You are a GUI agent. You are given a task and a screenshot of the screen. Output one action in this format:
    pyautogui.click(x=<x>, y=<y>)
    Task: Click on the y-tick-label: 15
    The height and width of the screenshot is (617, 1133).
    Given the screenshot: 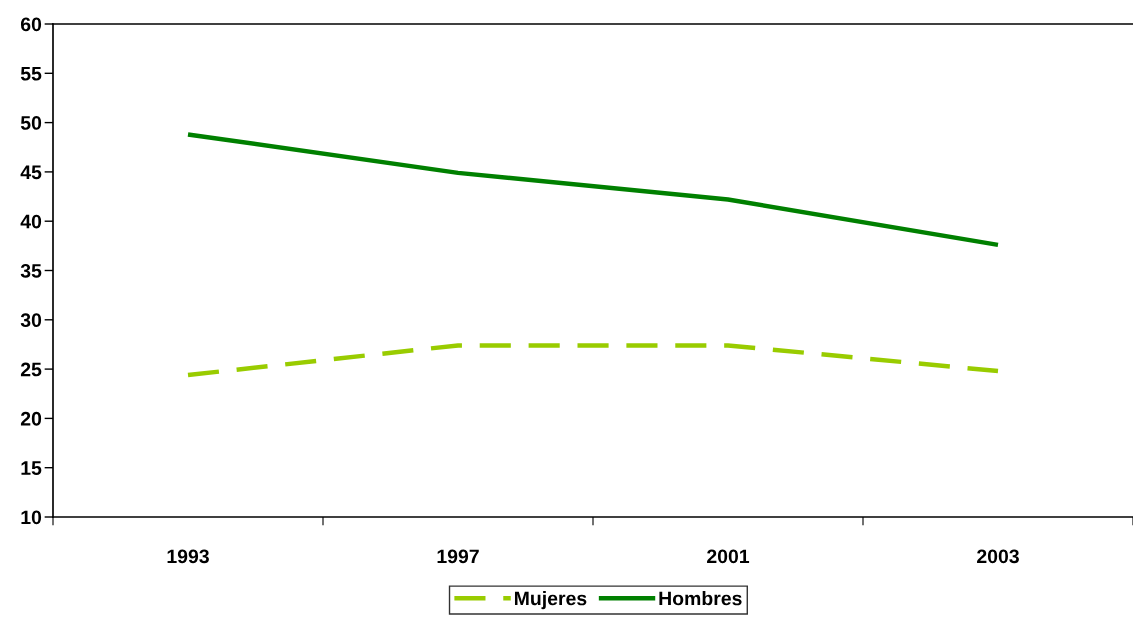 What is the action you would take?
    pyautogui.click(x=31, y=468)
    